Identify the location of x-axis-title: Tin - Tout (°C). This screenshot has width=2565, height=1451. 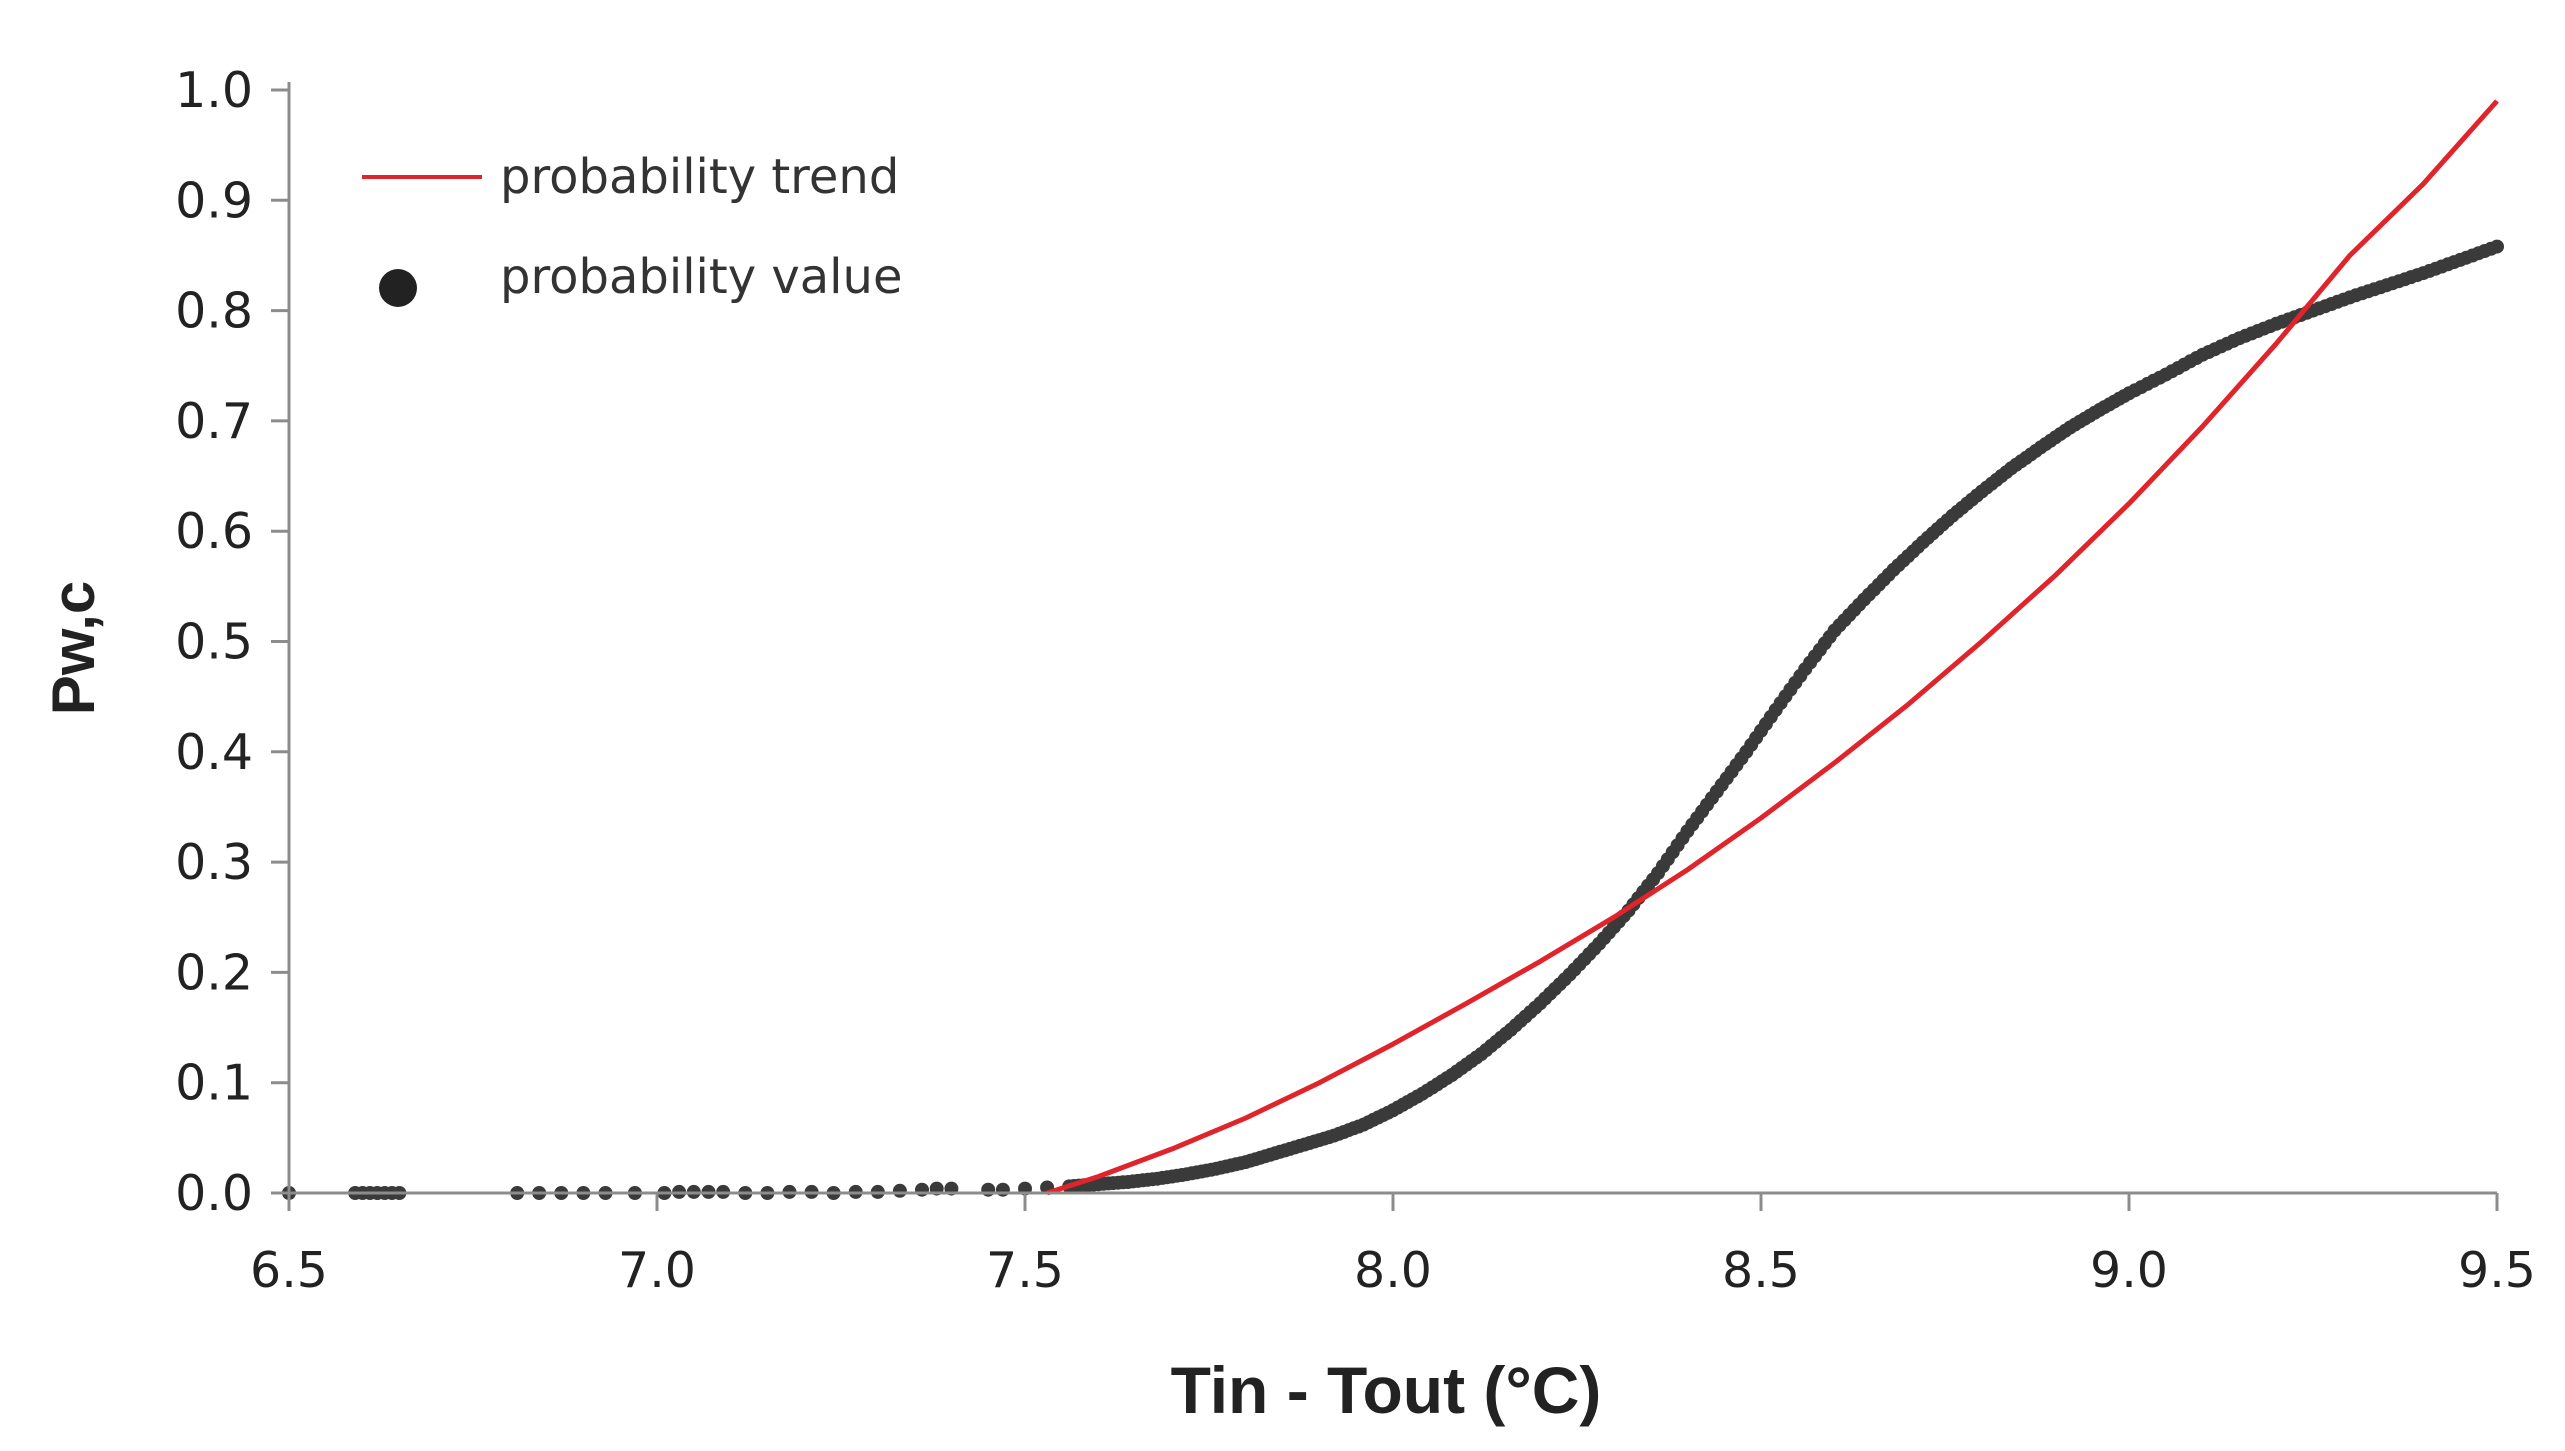
(1386, 1390).